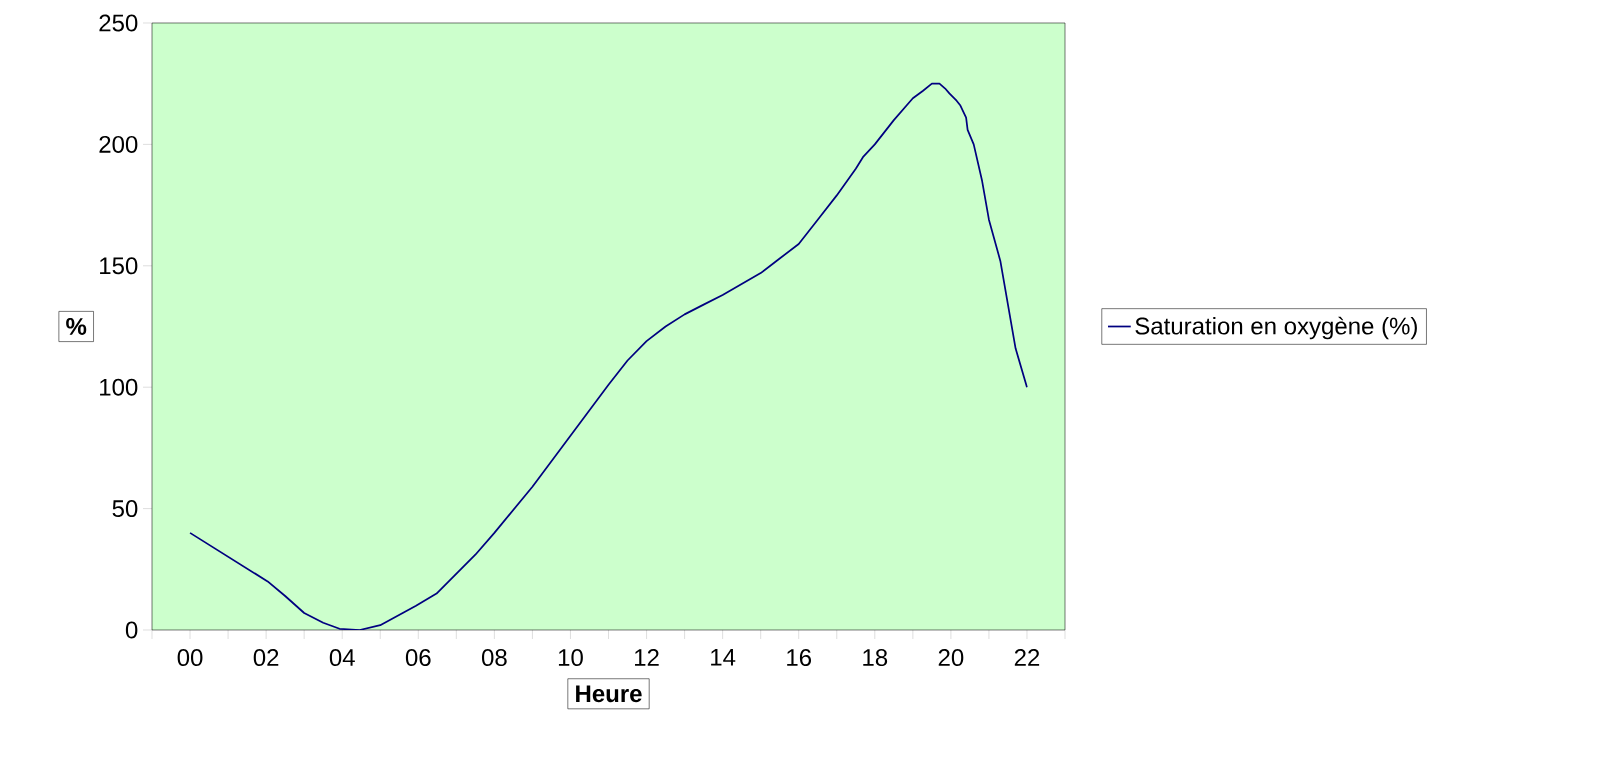 Image resolution: width=1608 pixels, height=771 pixels. Describe the element at coordinates (131, 630) in the screenshot. I see `y-tick-label: 0` at that location.